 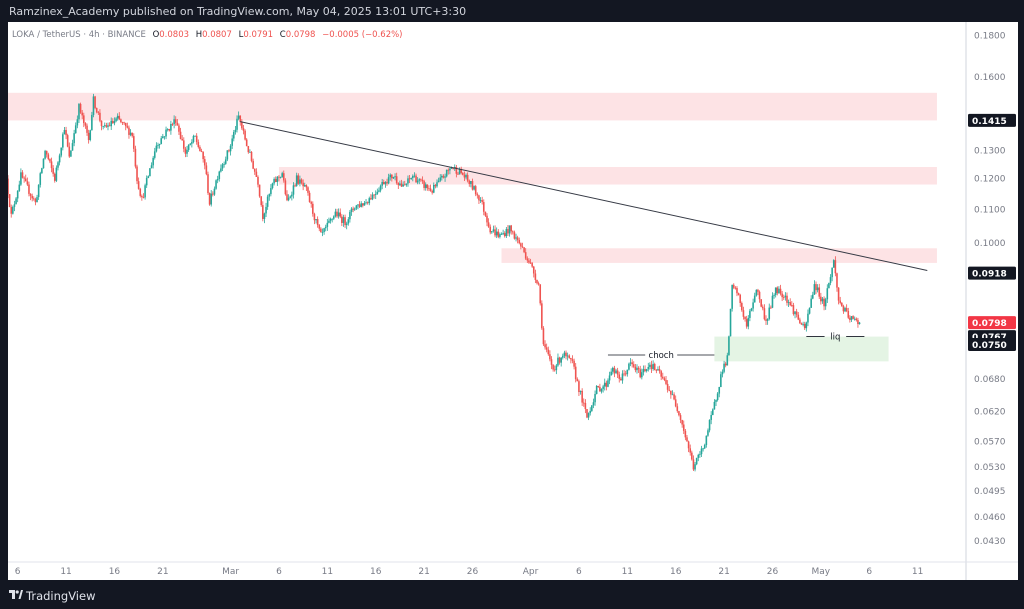 I want to click on time-tick: 16, so click(x=115, y=572).